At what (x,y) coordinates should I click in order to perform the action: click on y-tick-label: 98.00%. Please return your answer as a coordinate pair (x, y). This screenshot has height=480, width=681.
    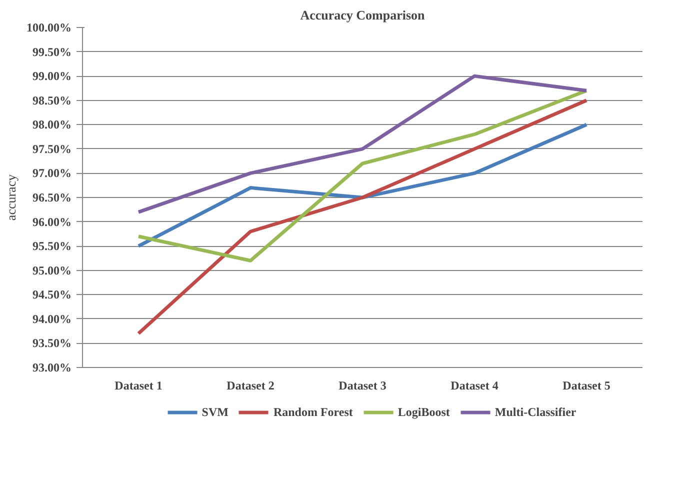
    Looking at the image, I should click on (52, 125).